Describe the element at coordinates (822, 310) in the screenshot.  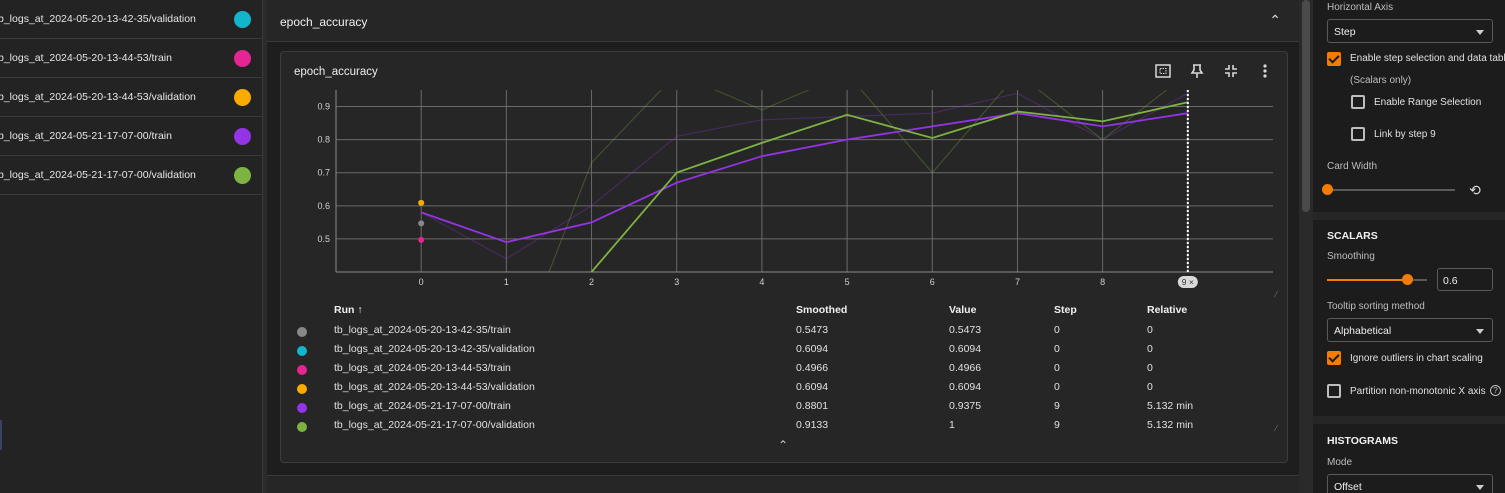
I see `header-smoothed: Smoothed` at that location.